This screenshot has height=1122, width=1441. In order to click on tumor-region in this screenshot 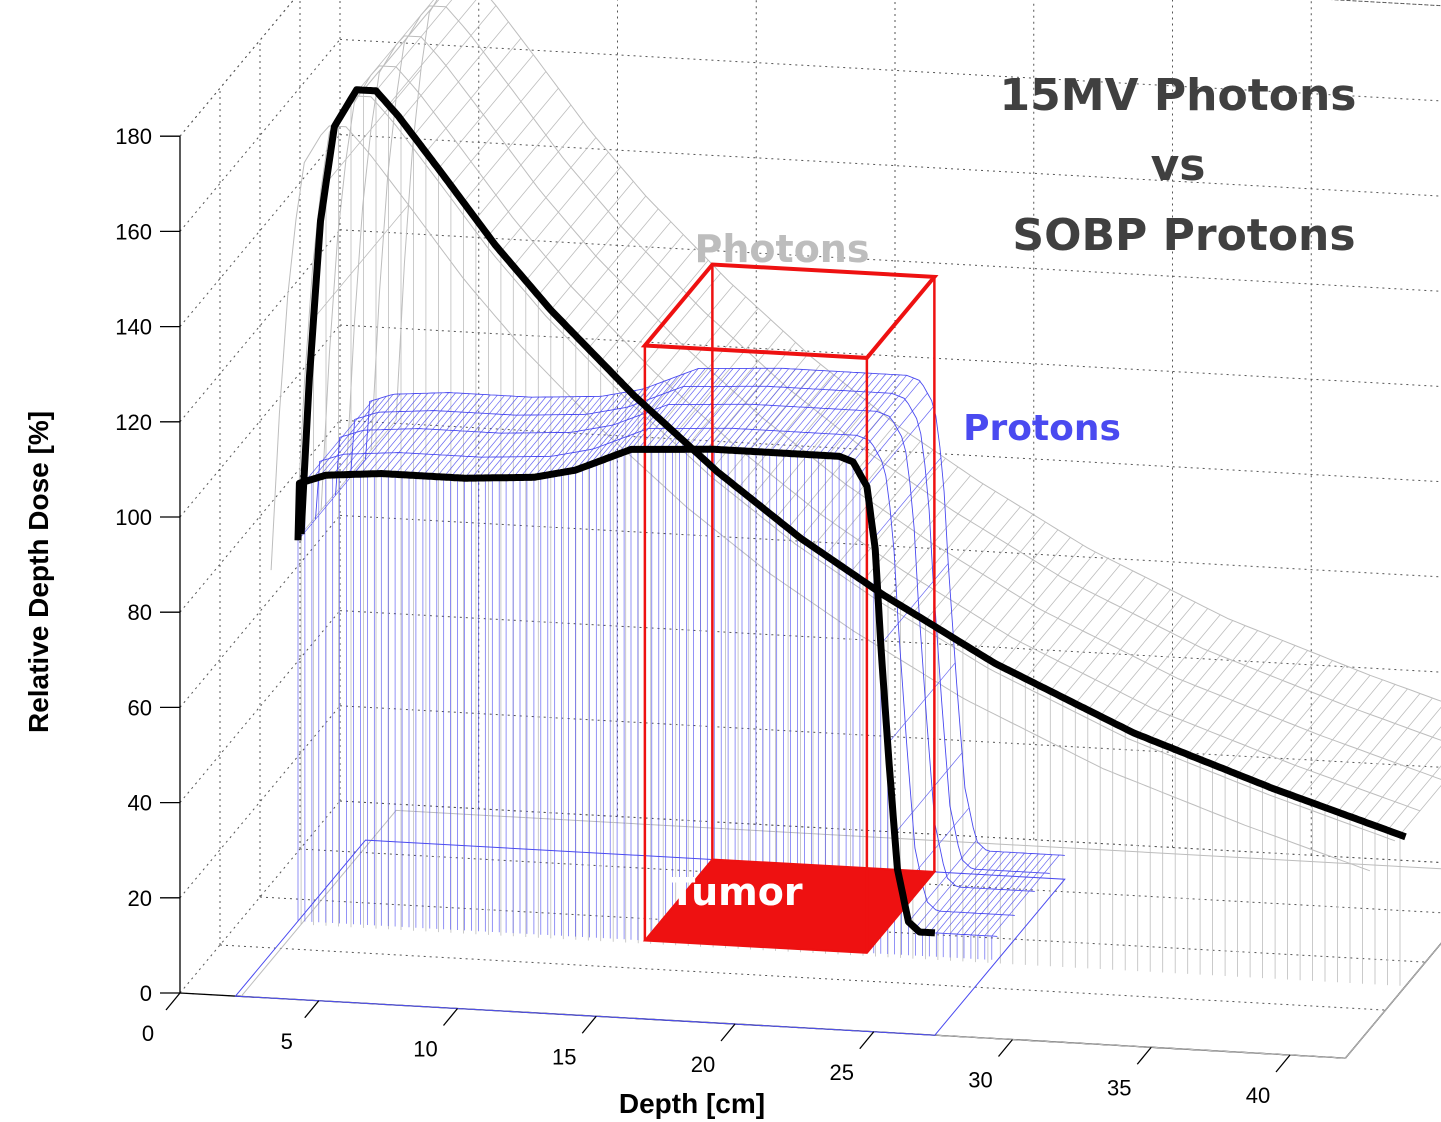, I will do `click(789, 608)`.